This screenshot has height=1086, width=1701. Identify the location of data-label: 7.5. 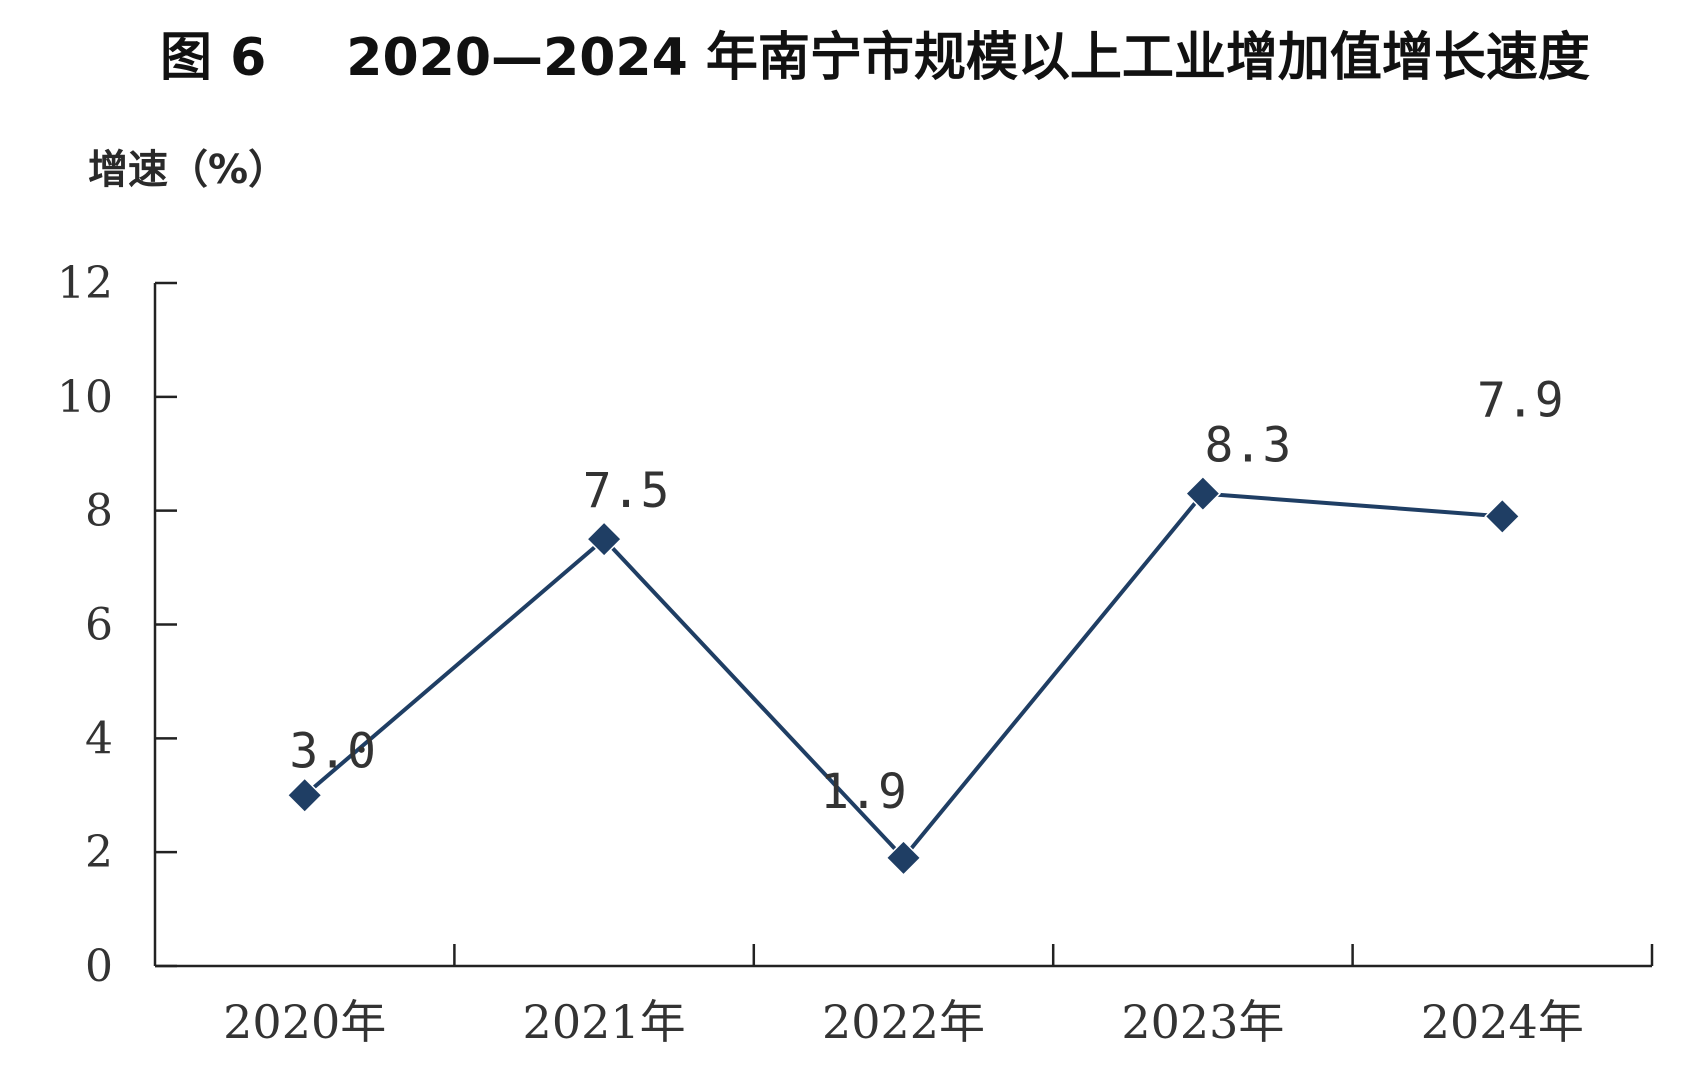
(626, 491).